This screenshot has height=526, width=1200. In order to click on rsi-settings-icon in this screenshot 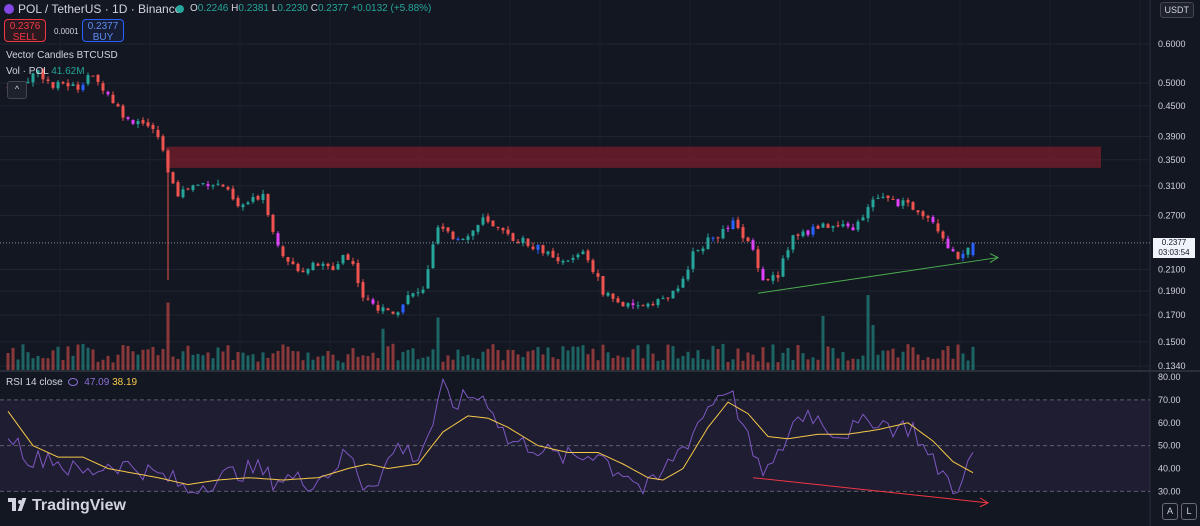, I will do `click(73, 382)`.